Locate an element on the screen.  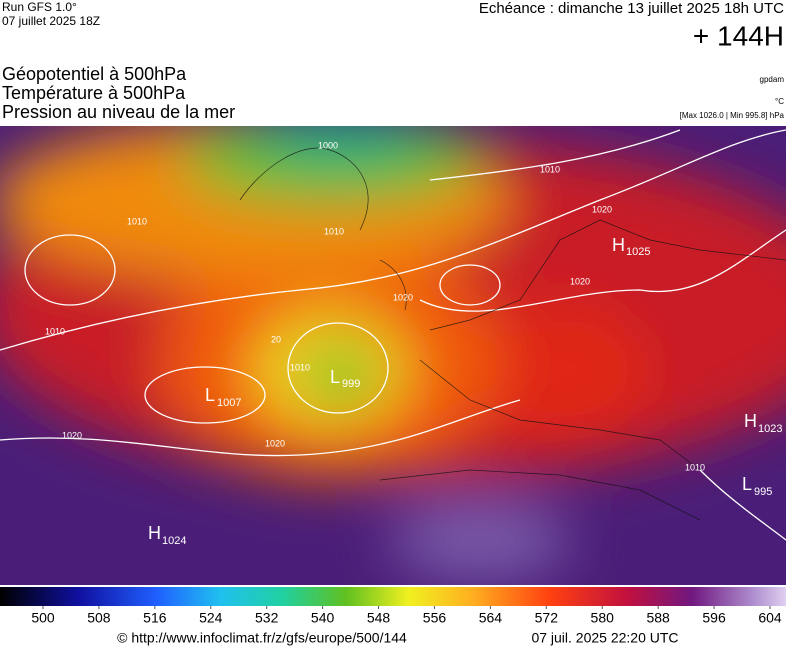
unit: [Max 1026.0 | Min 995.8] hPa is located at coordinates (732, 115).